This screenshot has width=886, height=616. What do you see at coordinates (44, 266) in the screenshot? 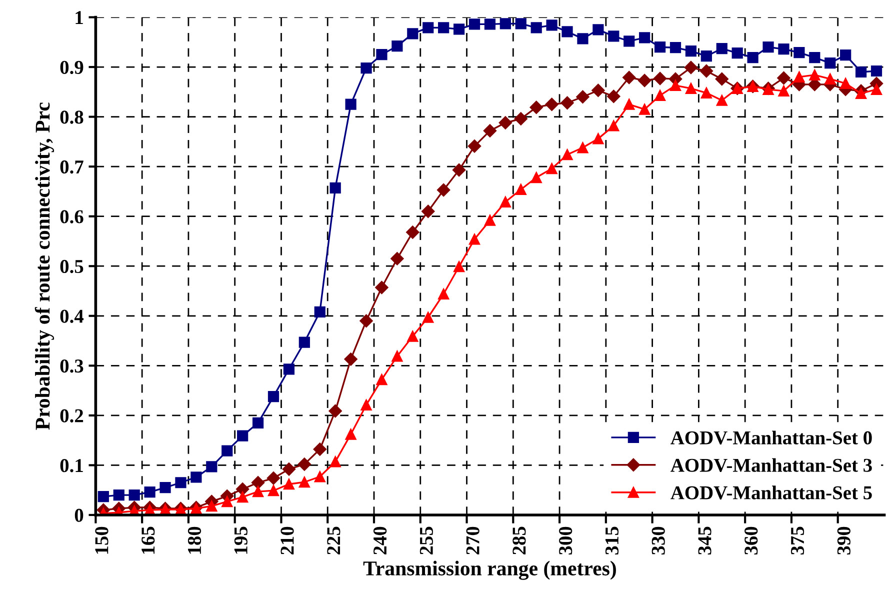
I see `y-axis-title: Probability of route connectivity, Prc` at bounding box center [44, 266].